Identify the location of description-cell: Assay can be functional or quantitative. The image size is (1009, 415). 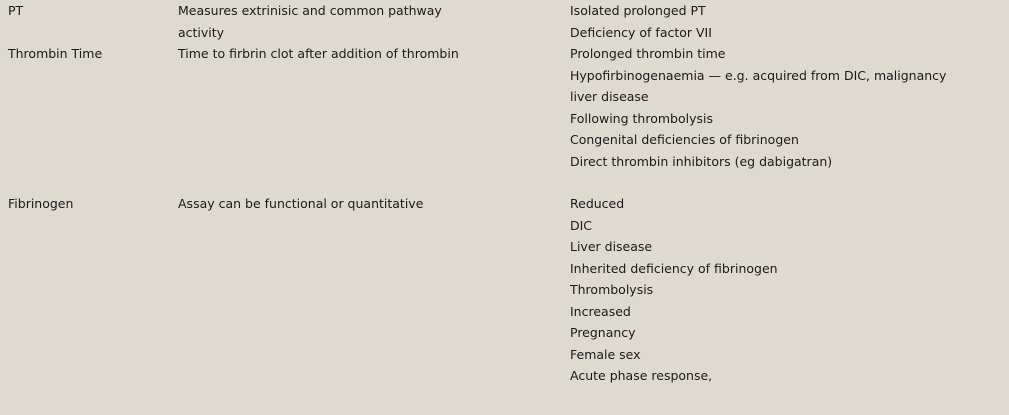
(343, 204).